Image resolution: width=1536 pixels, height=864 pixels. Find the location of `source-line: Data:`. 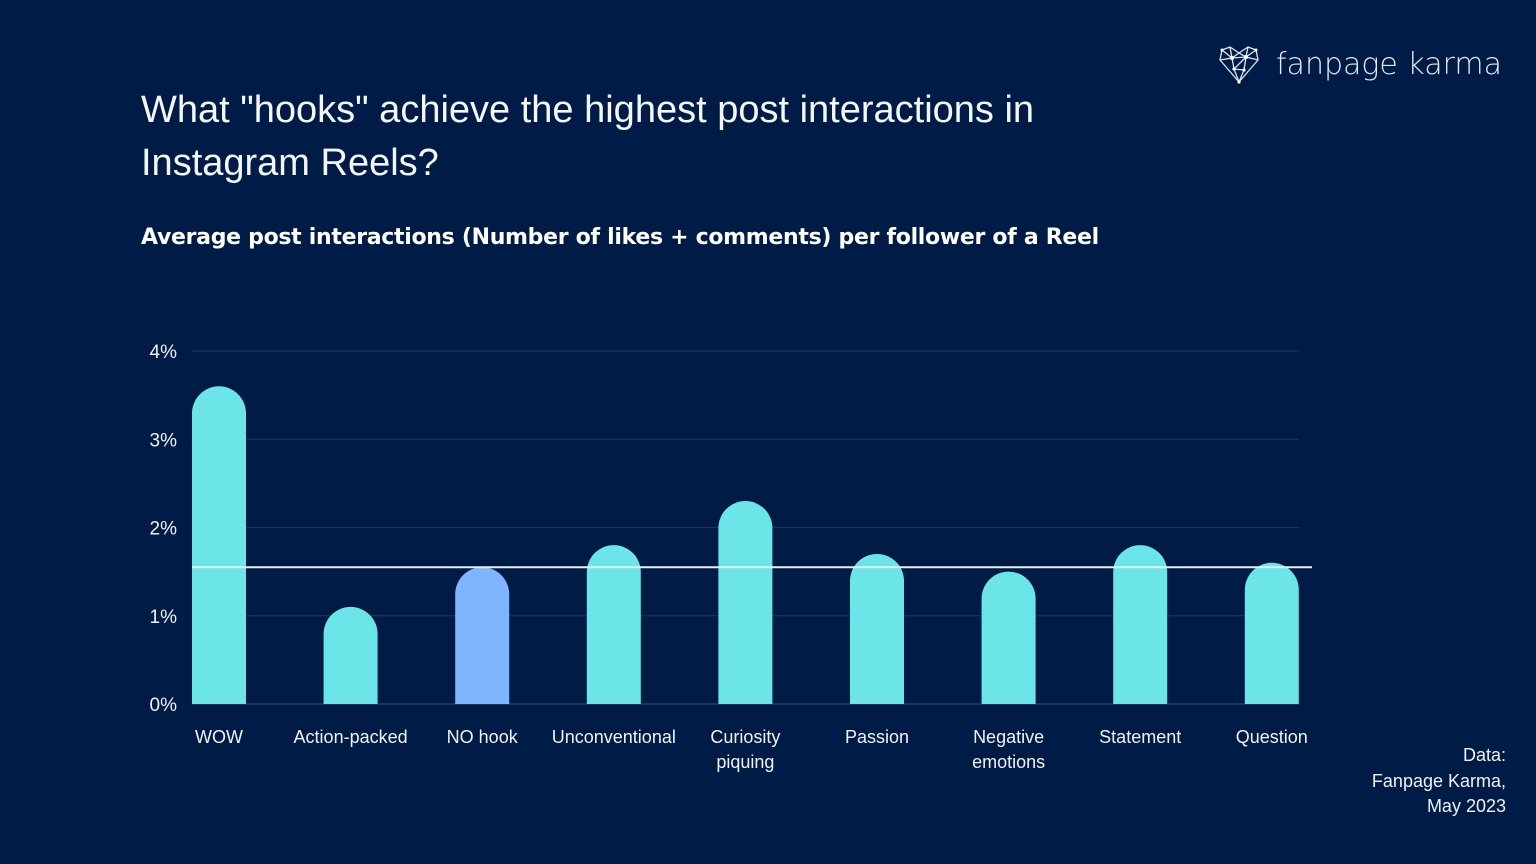

source-line: Data: is located at coordinates (1484, 755).